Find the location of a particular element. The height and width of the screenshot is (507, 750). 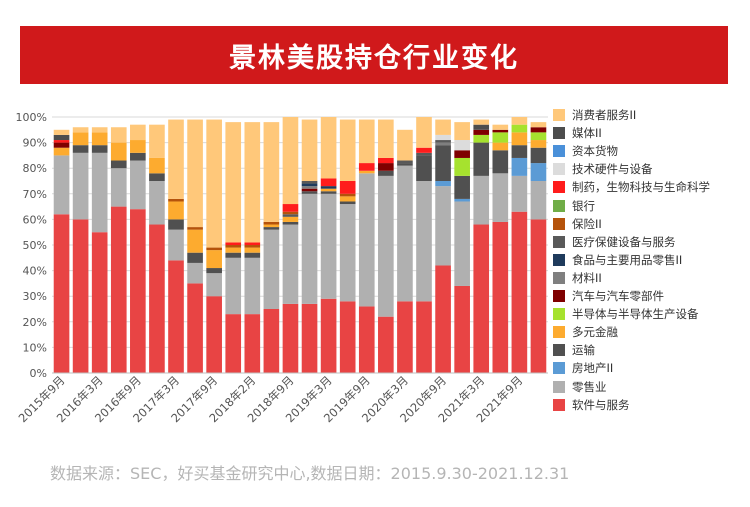

legend-label: 保险II is located at coordinates (587, 223).